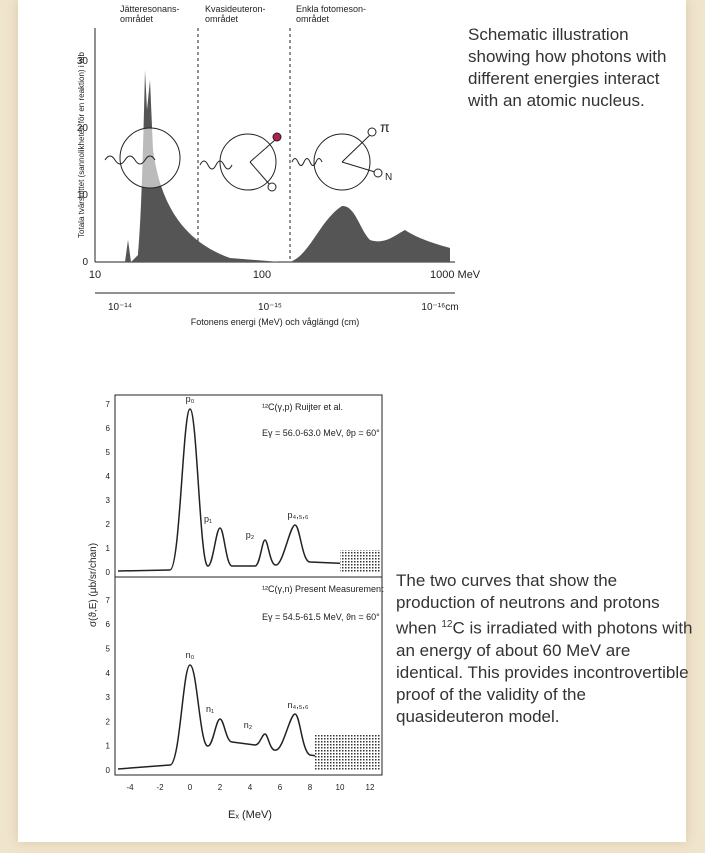 This screenshot has height=853, width=705. What do you see at coordinates (208, 519) in the screenshot?
I see `figure-label: p₁` at bounding box center [208, 519].